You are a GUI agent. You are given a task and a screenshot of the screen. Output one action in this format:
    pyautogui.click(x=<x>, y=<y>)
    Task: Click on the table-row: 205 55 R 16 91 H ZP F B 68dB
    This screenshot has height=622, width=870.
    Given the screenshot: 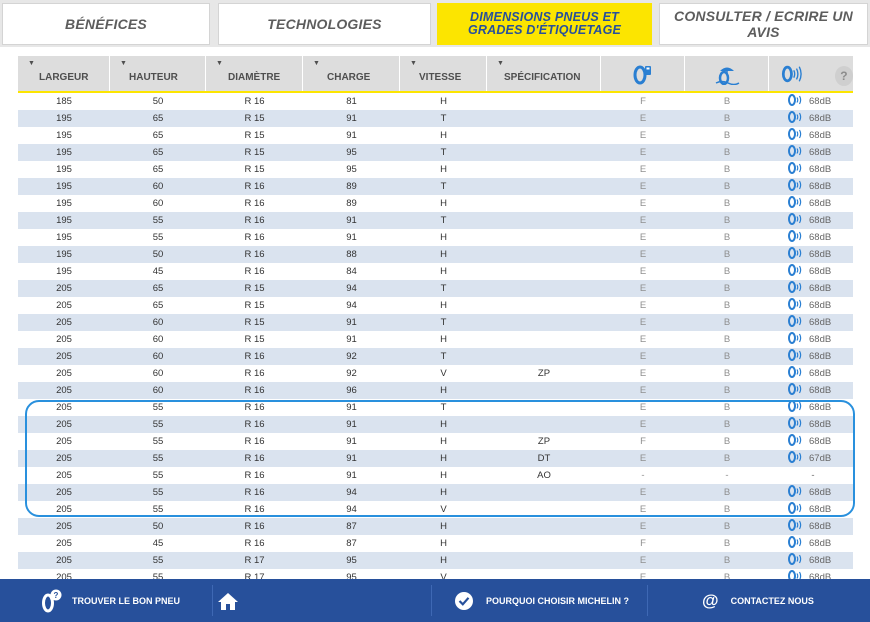 What is the action you would take?
    pyautogui.click(x=435, y=441)
    